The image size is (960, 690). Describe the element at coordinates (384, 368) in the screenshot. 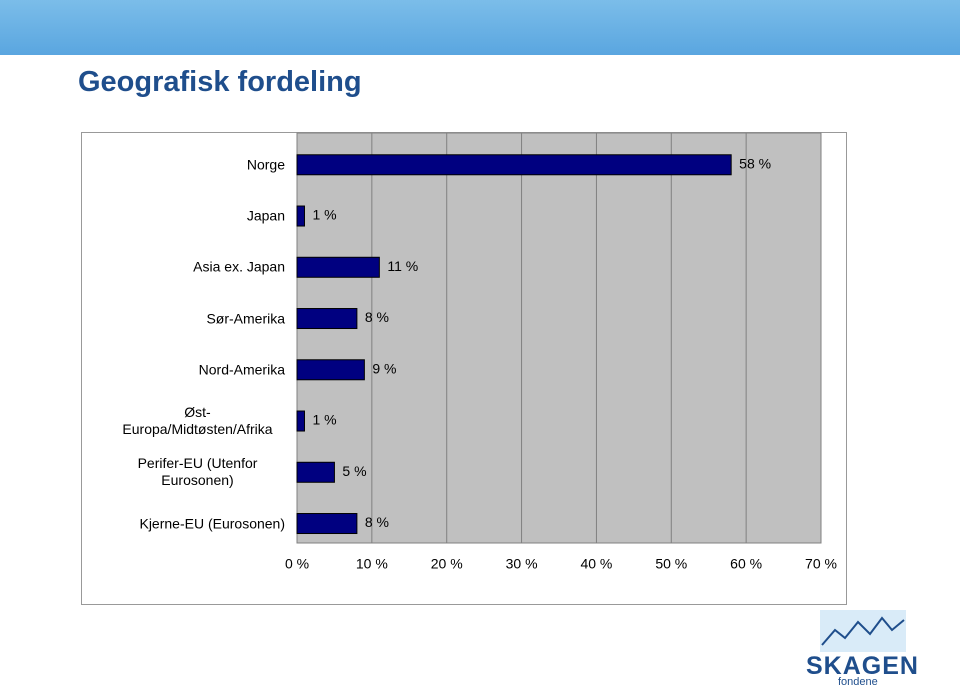

I see `value-label: 9 %` at that location.